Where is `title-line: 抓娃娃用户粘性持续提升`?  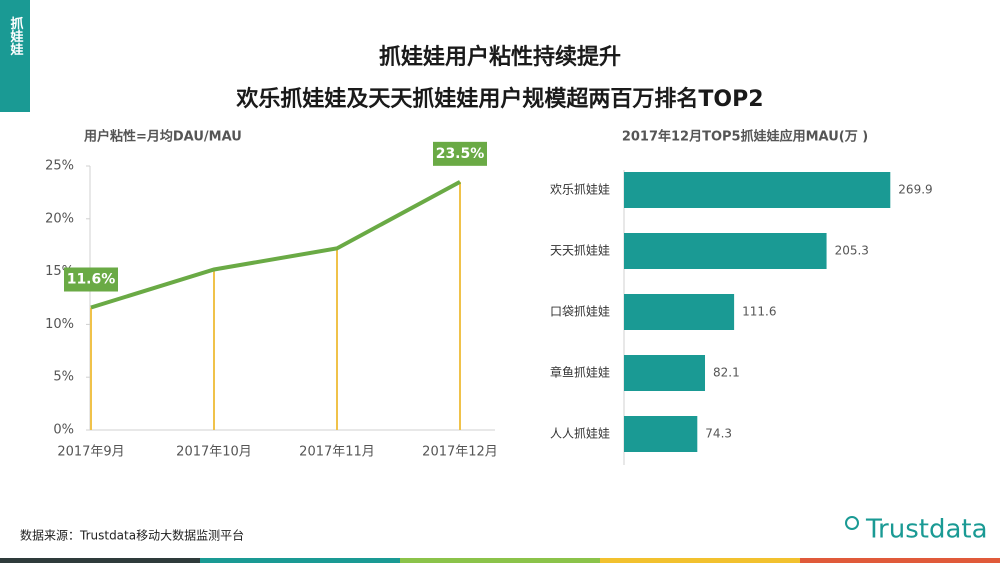
title-line: 抓娃娃用户粘性持续提升 is located at coordinates (500, 57).